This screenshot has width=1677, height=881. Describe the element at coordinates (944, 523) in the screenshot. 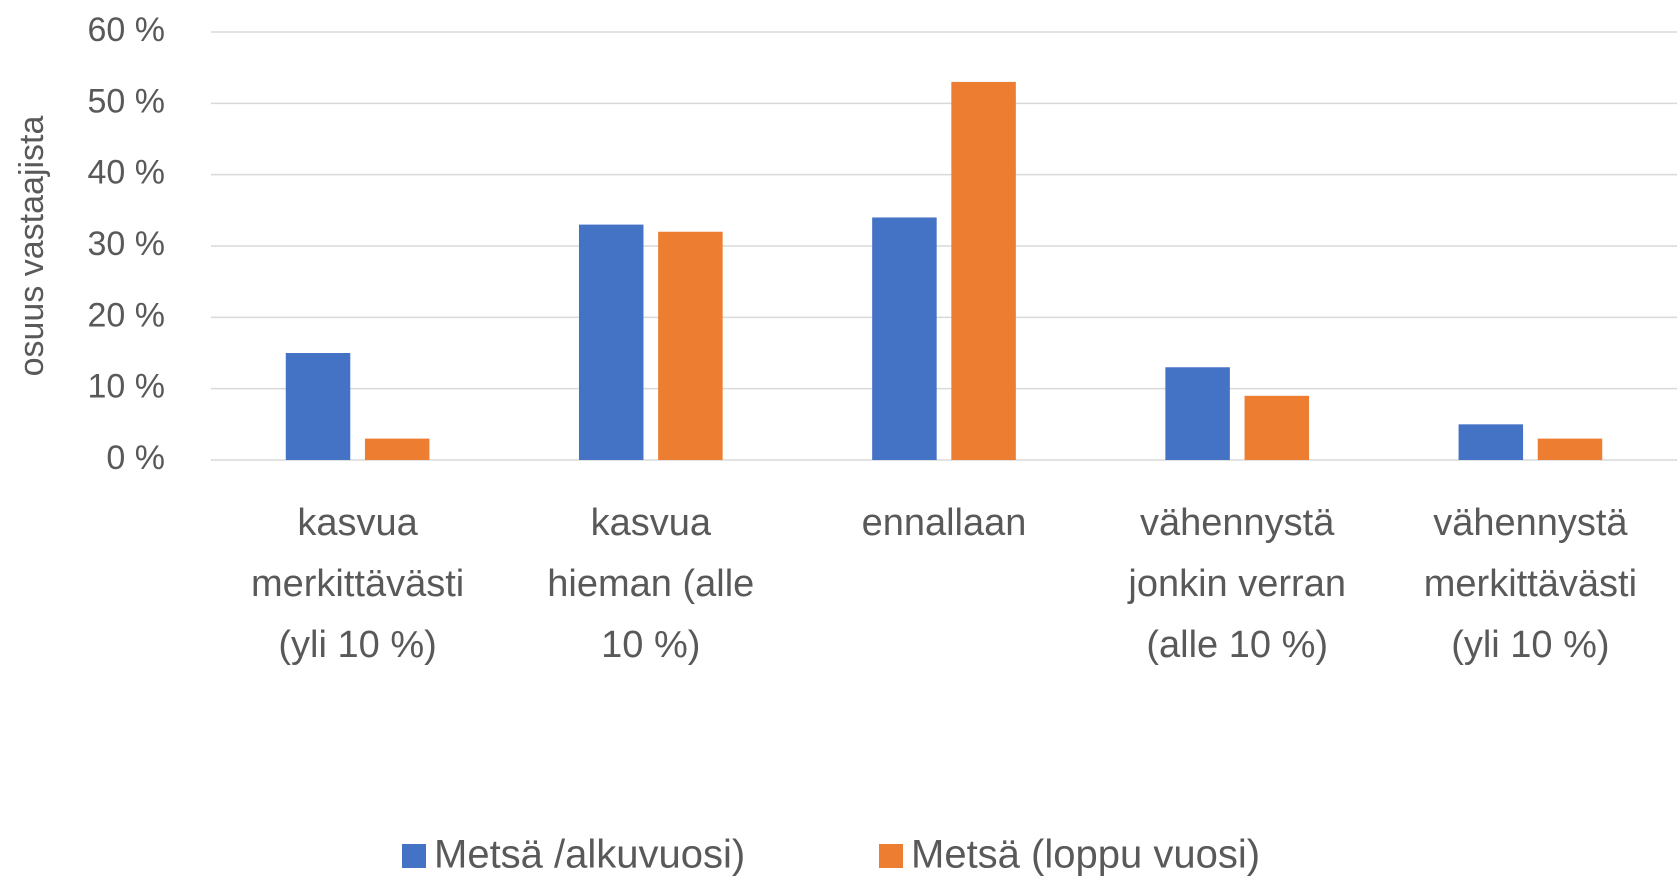

I see `x-tick-label: ennallaan` at that location.